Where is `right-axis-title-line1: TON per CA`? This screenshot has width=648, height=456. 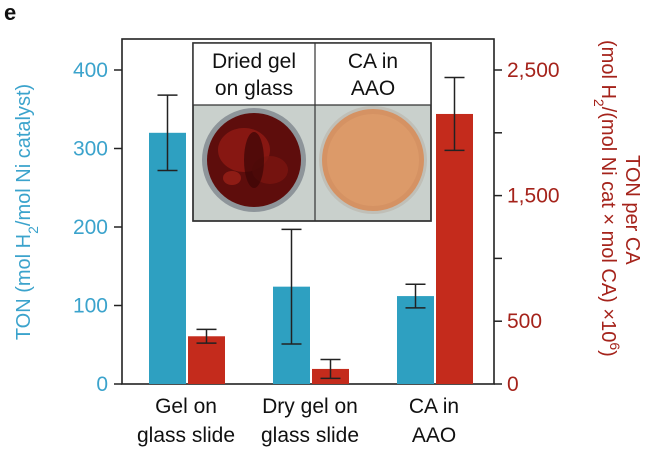 right-axis-title-line1: TON per CA is located at coordinates (632, 210).